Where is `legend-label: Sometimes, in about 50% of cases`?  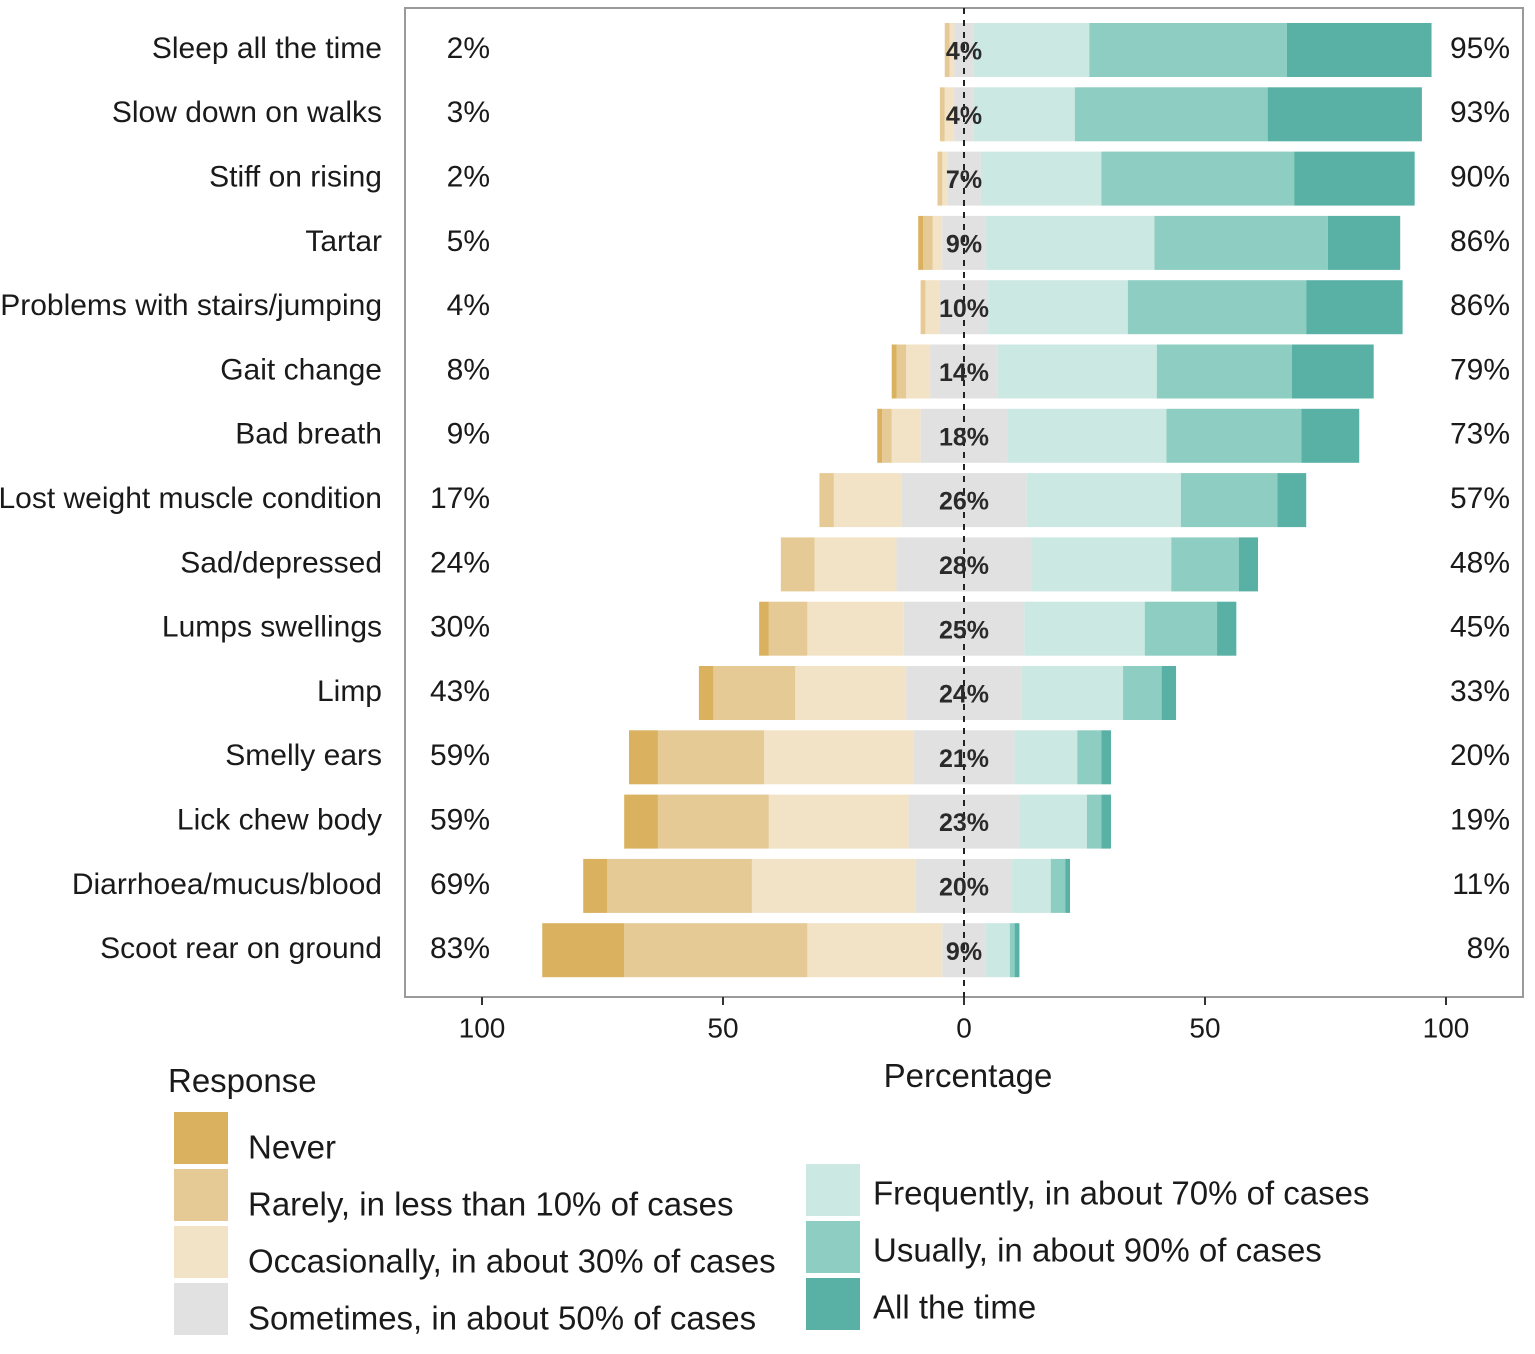 legend-label: Sometimes, in about 50% of cases is located at coordinates (502, 1318).